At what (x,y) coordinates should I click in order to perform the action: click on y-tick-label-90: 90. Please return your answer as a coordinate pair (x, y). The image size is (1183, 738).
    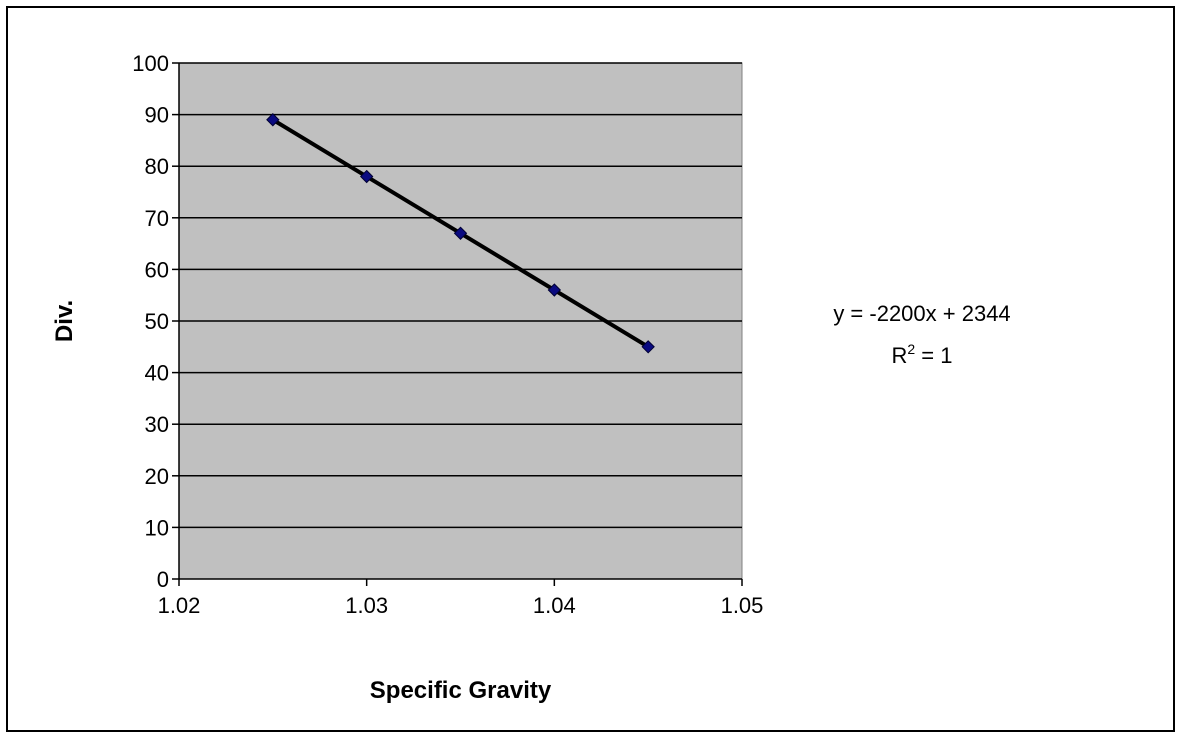
    Looking at the image, I should click on (157, 115).